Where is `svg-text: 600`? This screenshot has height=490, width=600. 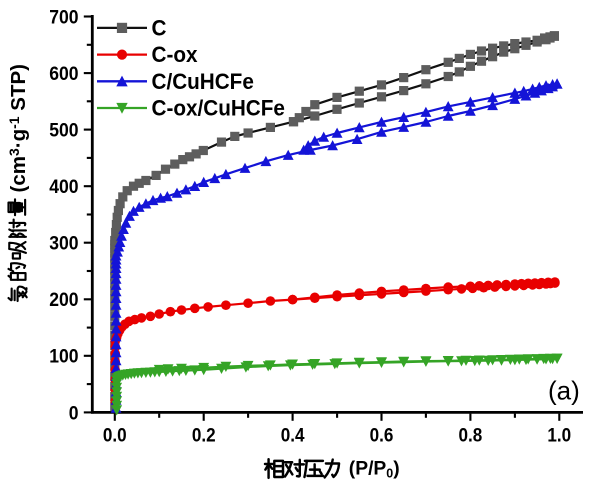 svg-text: 600 is located at coordinates (63, 73).